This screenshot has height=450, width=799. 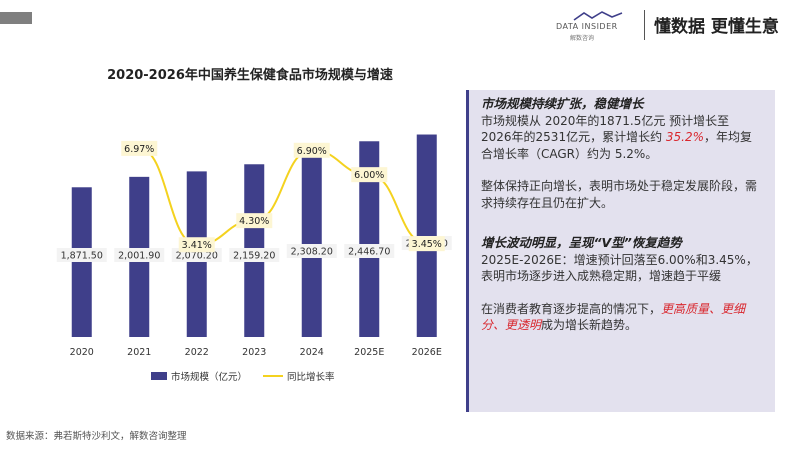 I want to click on bar-value-label-2023: 2,159.20, so click(x=254, y=256).